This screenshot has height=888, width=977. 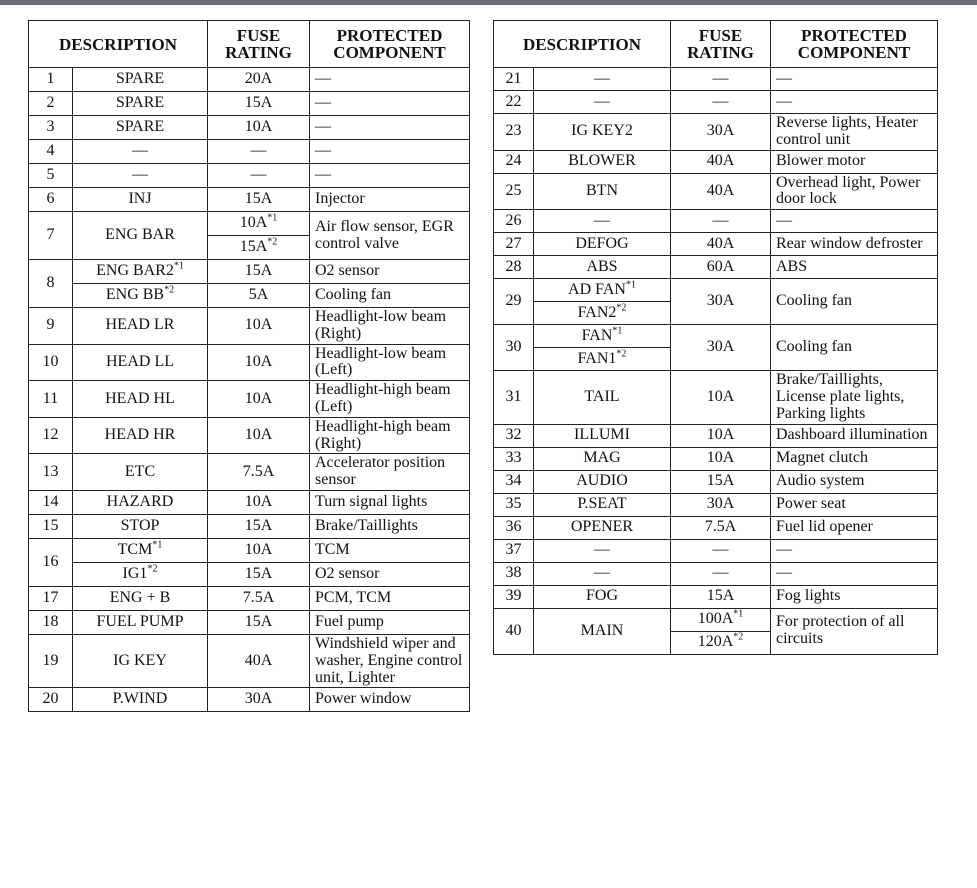 I want to click on protected-component: Injector, so click(x=389, y=199).